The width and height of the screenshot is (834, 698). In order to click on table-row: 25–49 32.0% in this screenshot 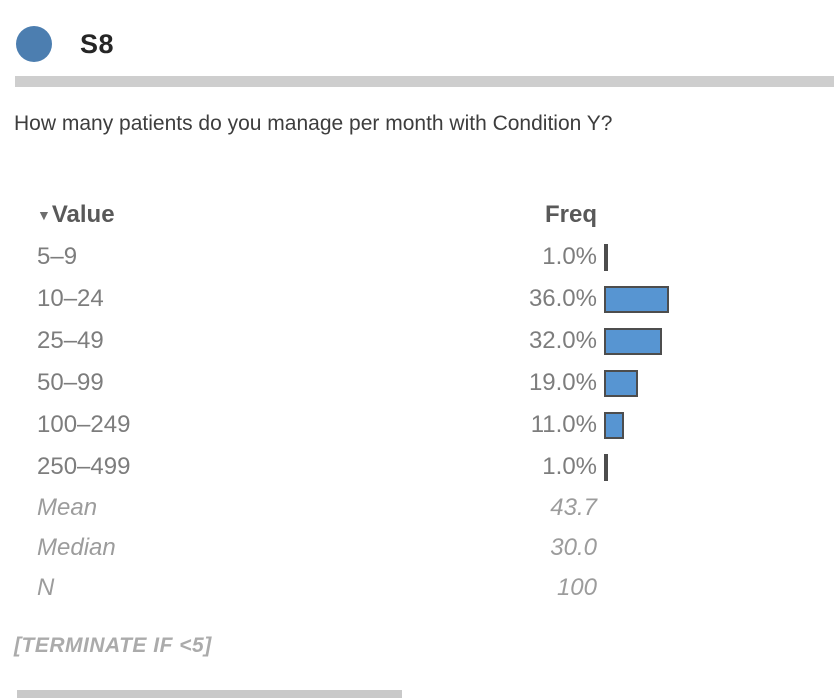, I will do `click(417, 341)`.